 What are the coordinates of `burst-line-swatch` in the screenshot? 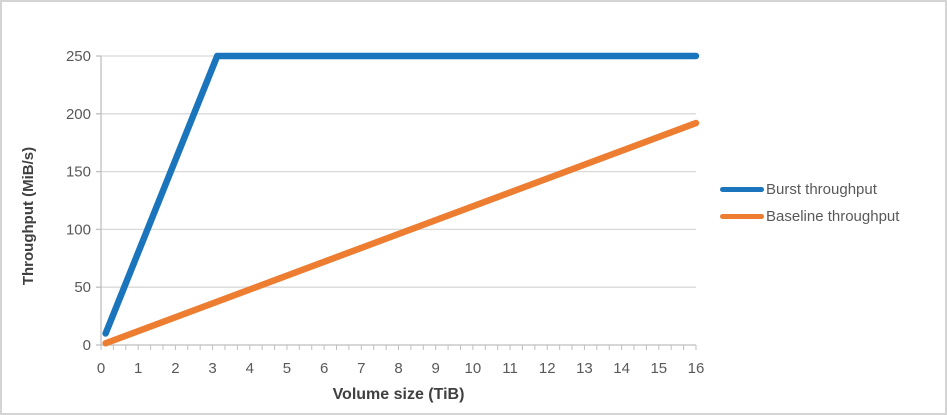 It's located at (742, 189).